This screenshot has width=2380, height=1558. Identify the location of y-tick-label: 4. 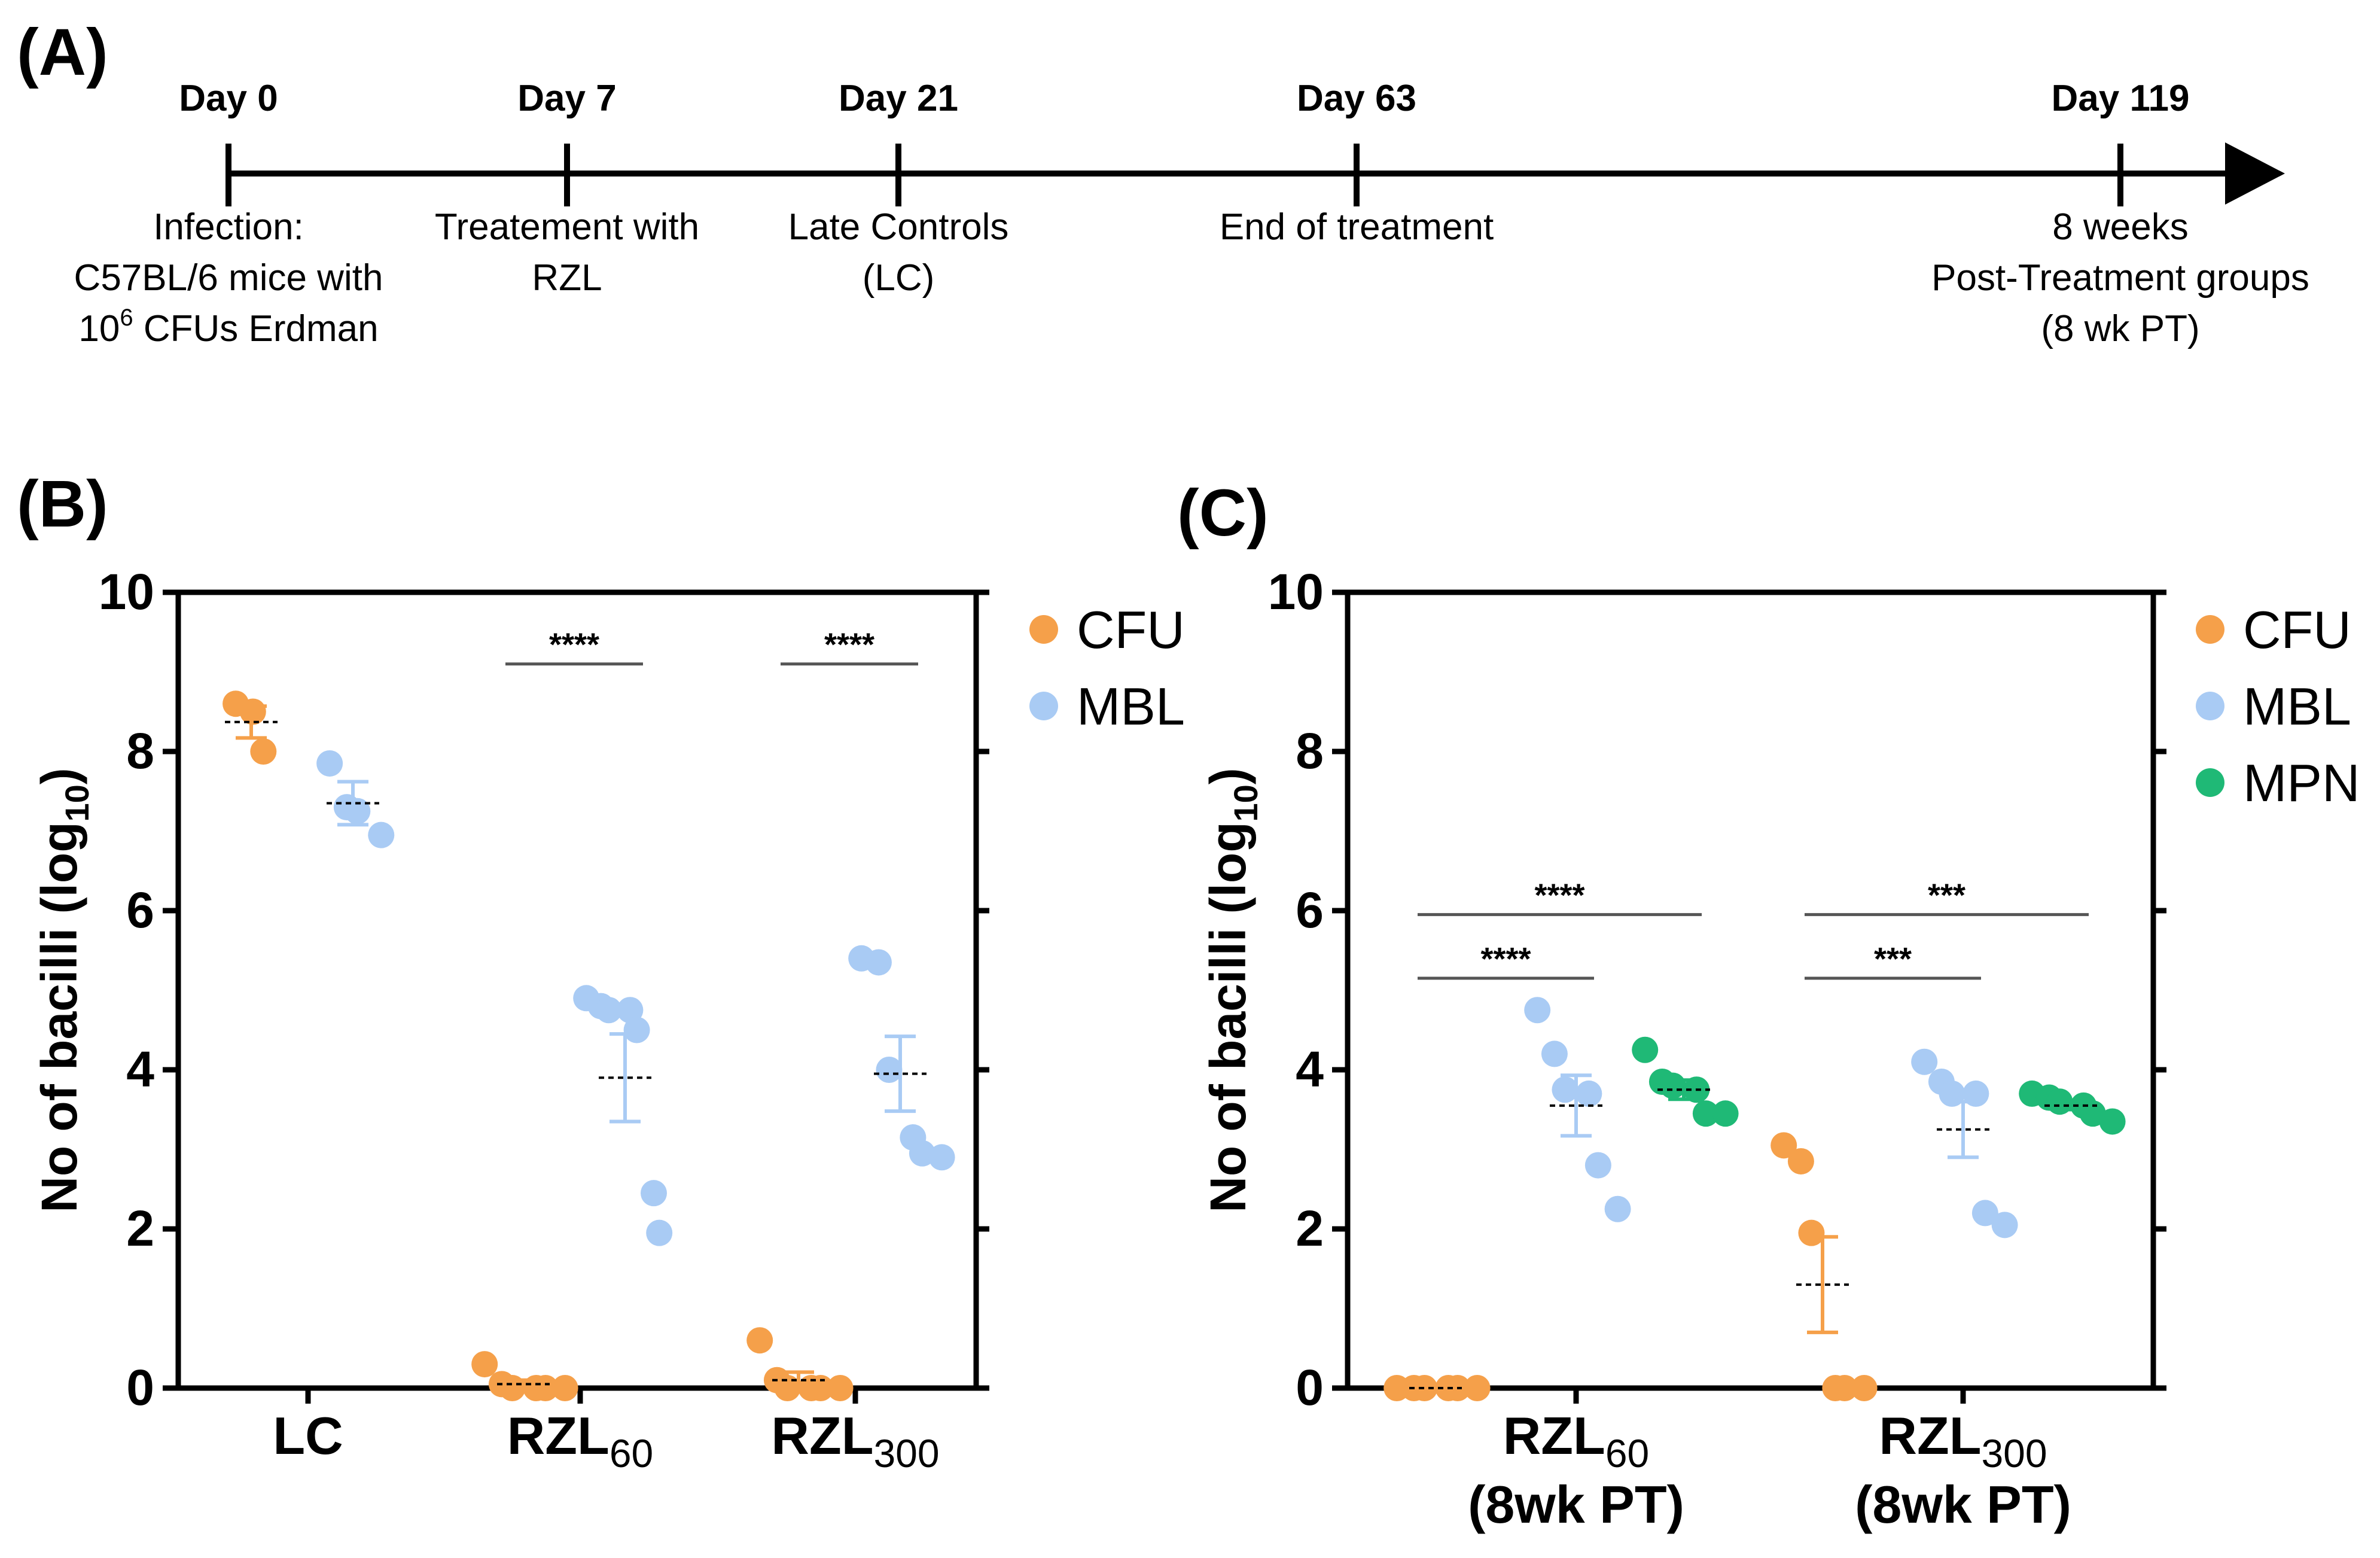
(140, 1069).